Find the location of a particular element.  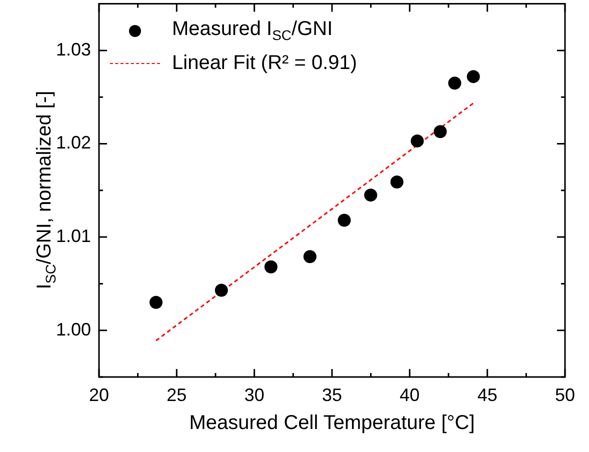

legend-label: Linear Fit (R² = 0.91) is located at coordinates (265, 63).